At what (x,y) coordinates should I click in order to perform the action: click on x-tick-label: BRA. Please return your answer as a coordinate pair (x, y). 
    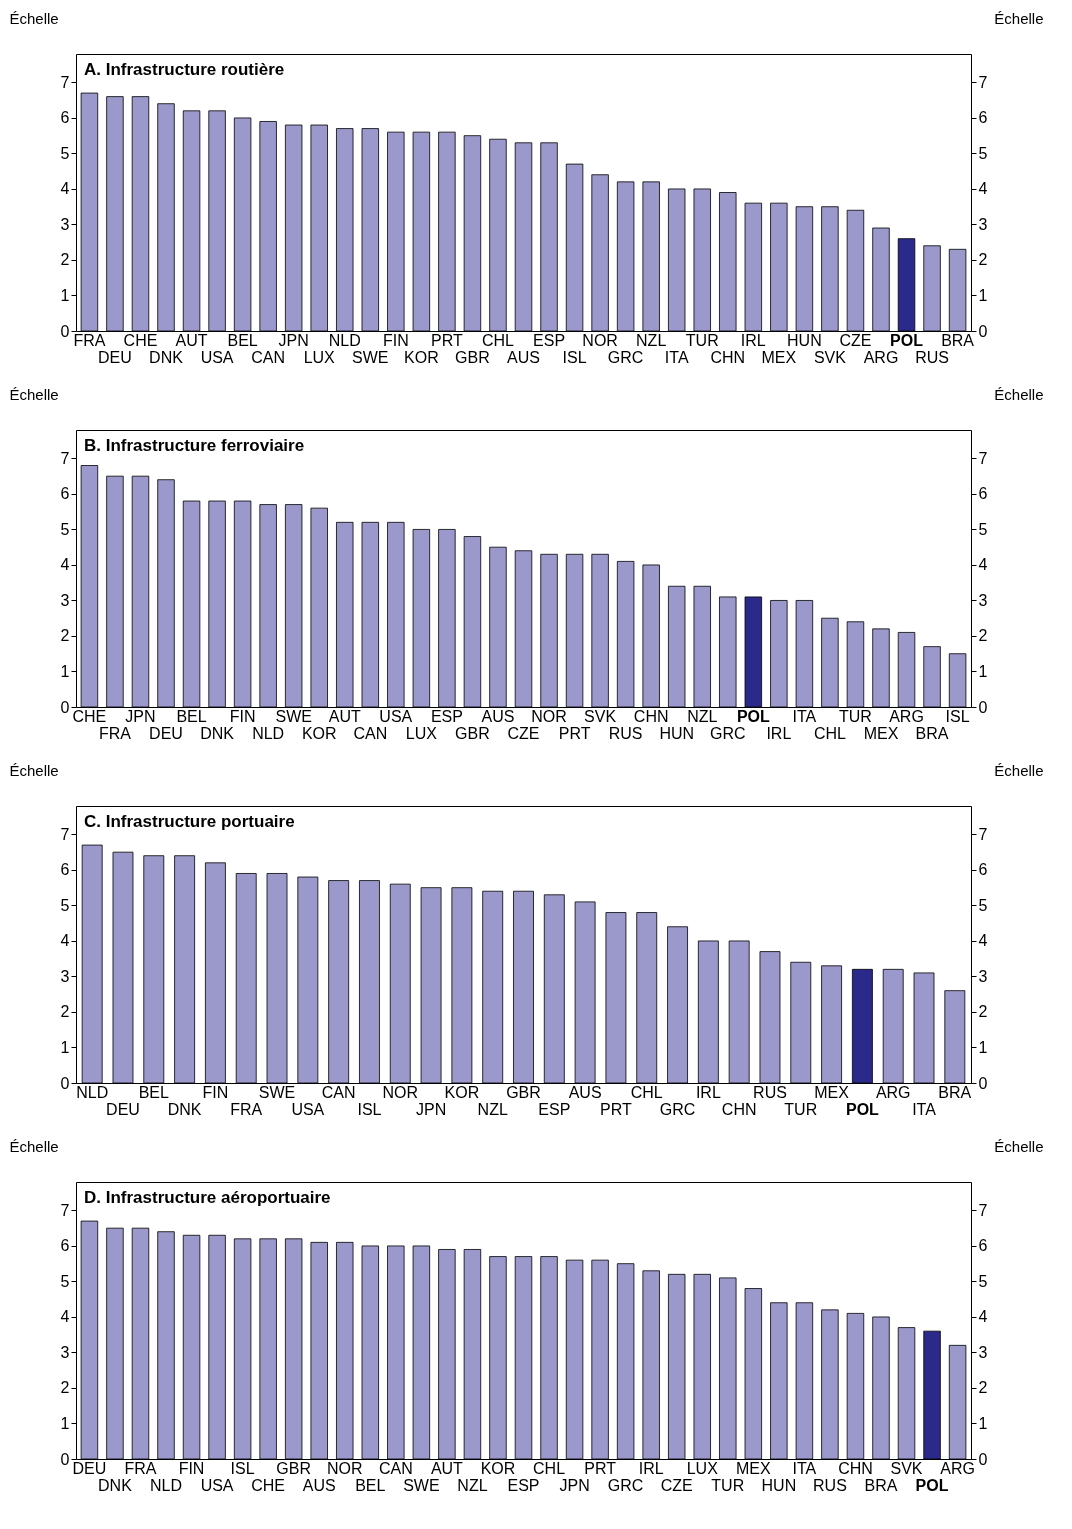
    Looking at the image, I should click on (881, 1485).